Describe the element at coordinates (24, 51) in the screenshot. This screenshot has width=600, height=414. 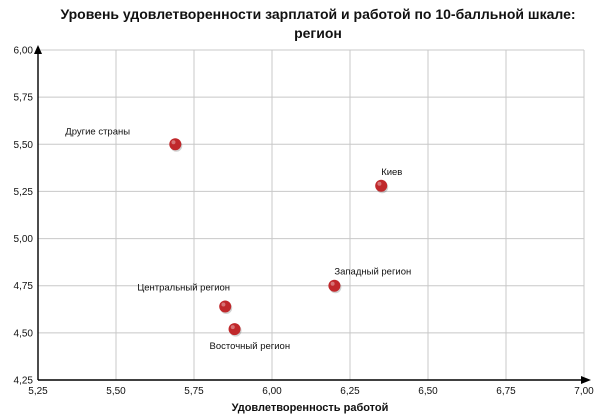
I see `y-tick-label: 6,00` at that location.